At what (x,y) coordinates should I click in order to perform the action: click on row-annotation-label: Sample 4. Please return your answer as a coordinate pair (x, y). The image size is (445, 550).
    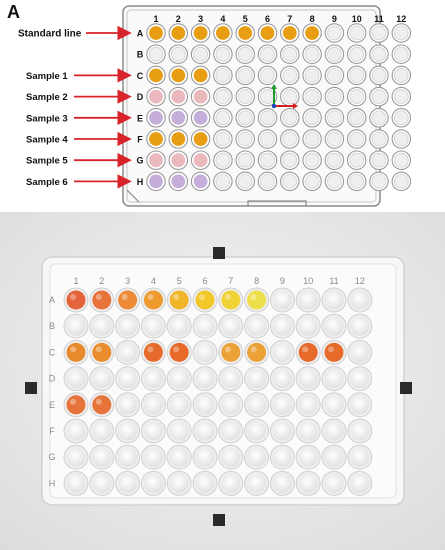
    Looking at the image, I should click on (47, 140).